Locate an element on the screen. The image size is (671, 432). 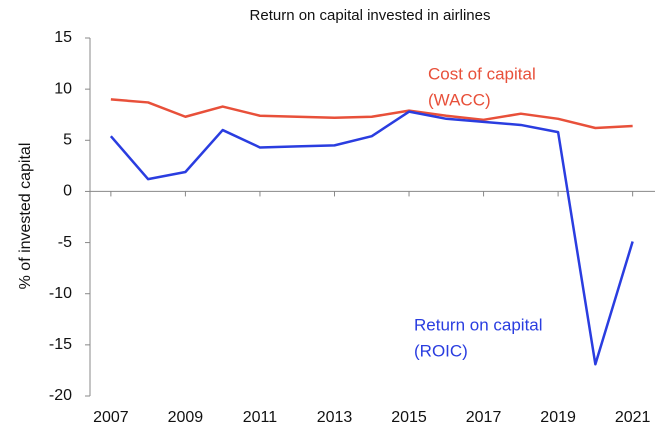
x-tick-label: 2007 is located at coordinates (111, 417).